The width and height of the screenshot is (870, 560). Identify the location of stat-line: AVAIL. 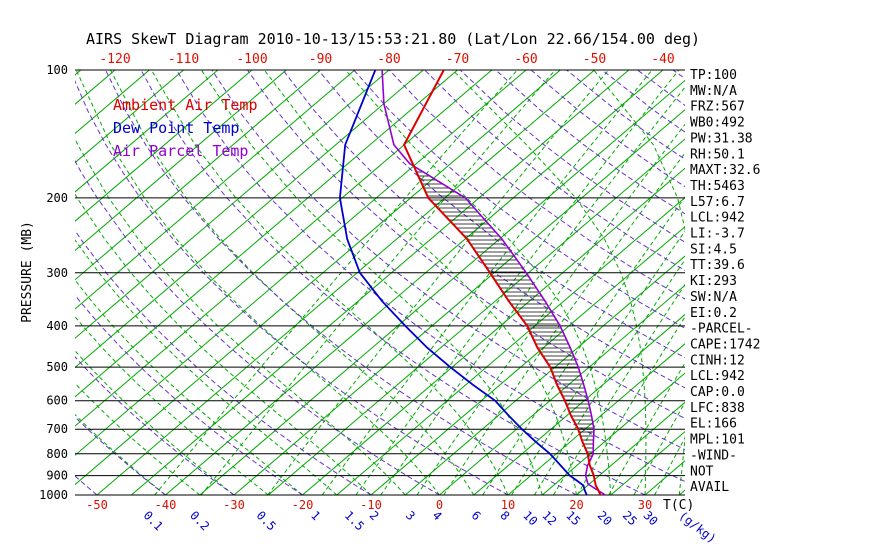
(709, 487).